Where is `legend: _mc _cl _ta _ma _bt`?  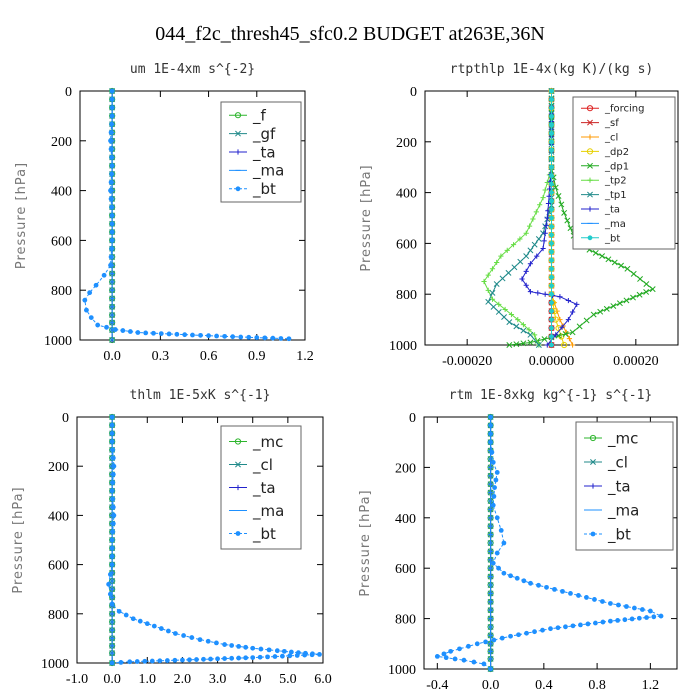 legend: _mc _cl _ta _ma _bt is located at coordinates (624, 486).